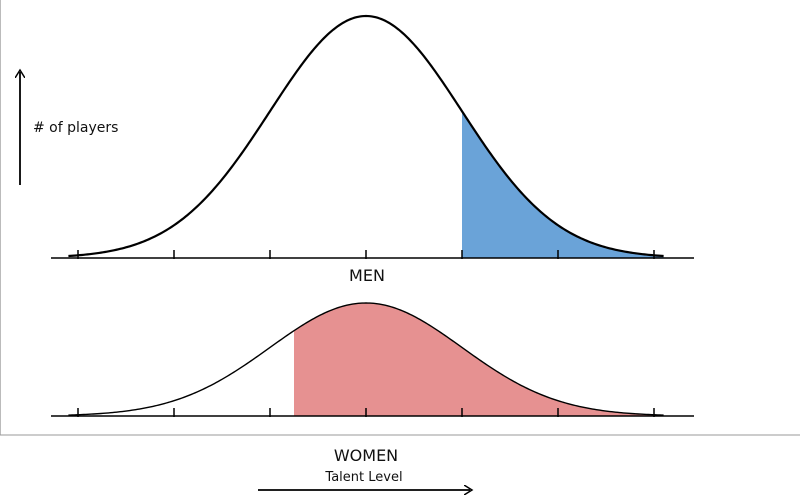  What do you see at coordinates (366, 412) in the screenshot?
I see `women-ticks` at bounding box center [366, 412].